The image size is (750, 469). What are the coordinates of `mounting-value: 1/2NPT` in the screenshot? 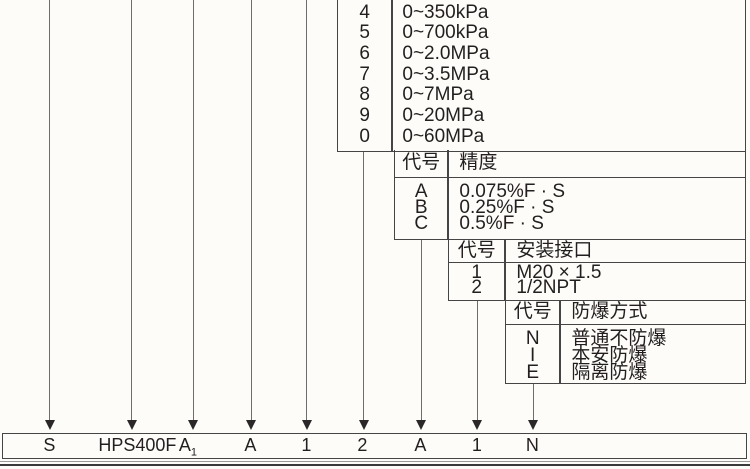 It's located at (548, 287).